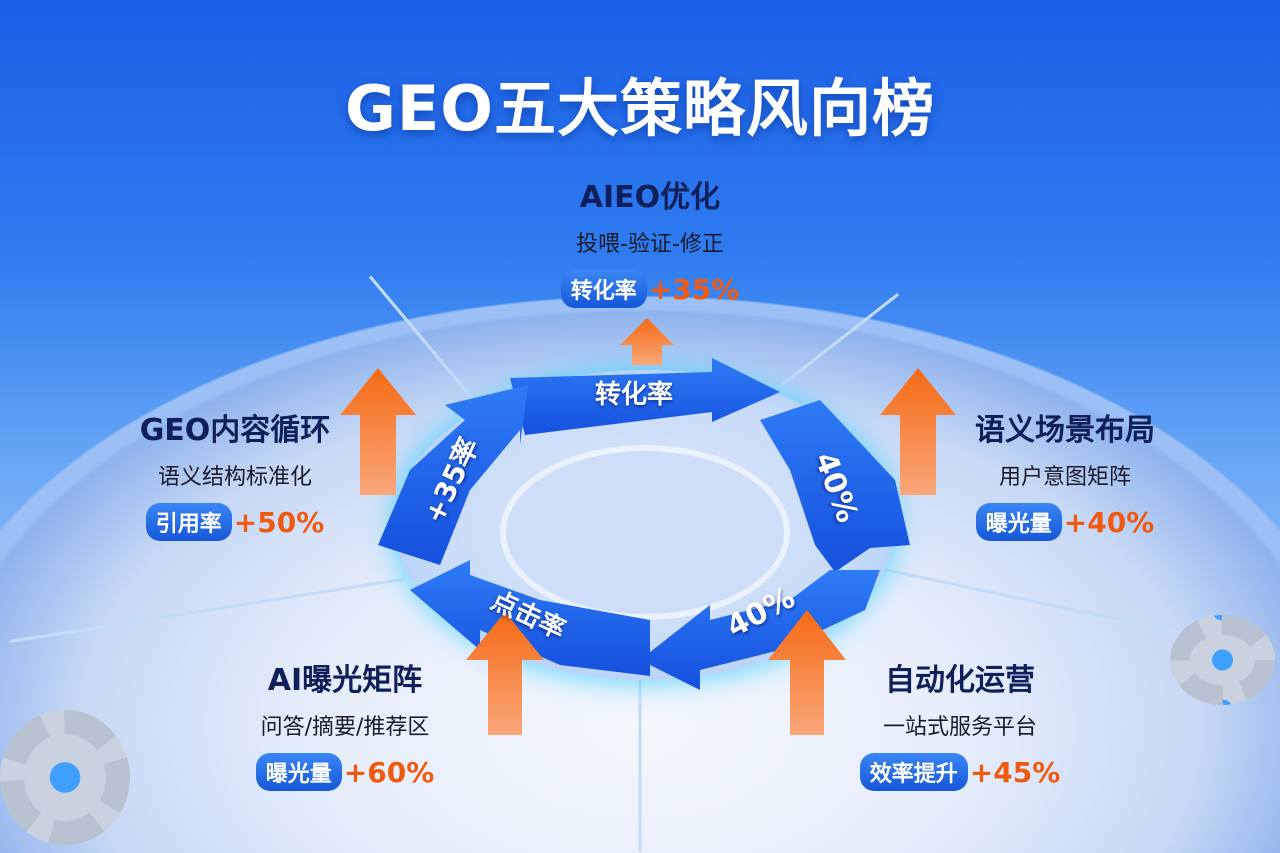  What do you see at coordinates (234, 477) in the screenshot?
I see `strategy-subtitle: 语义结构标准化` at bounding box center [234, 477].